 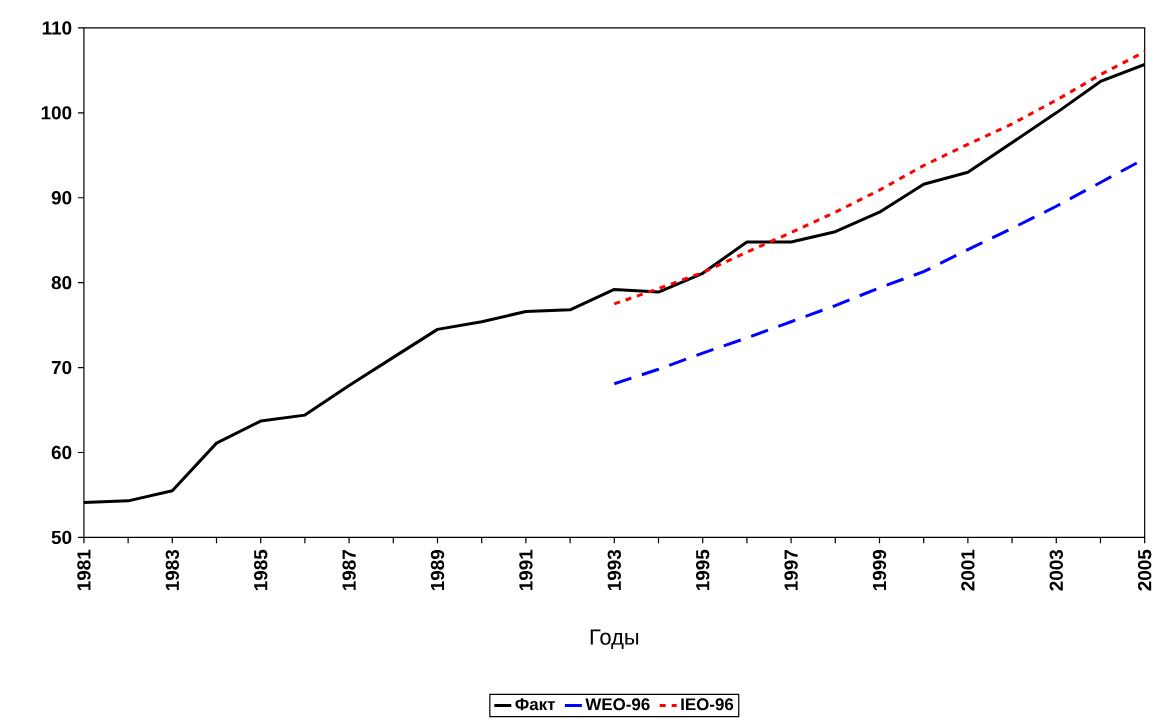 What do you see at coordinates (703, 569) in the screenshot?
I see `x-tick-label: 1995` at bounding box center [703, 569].